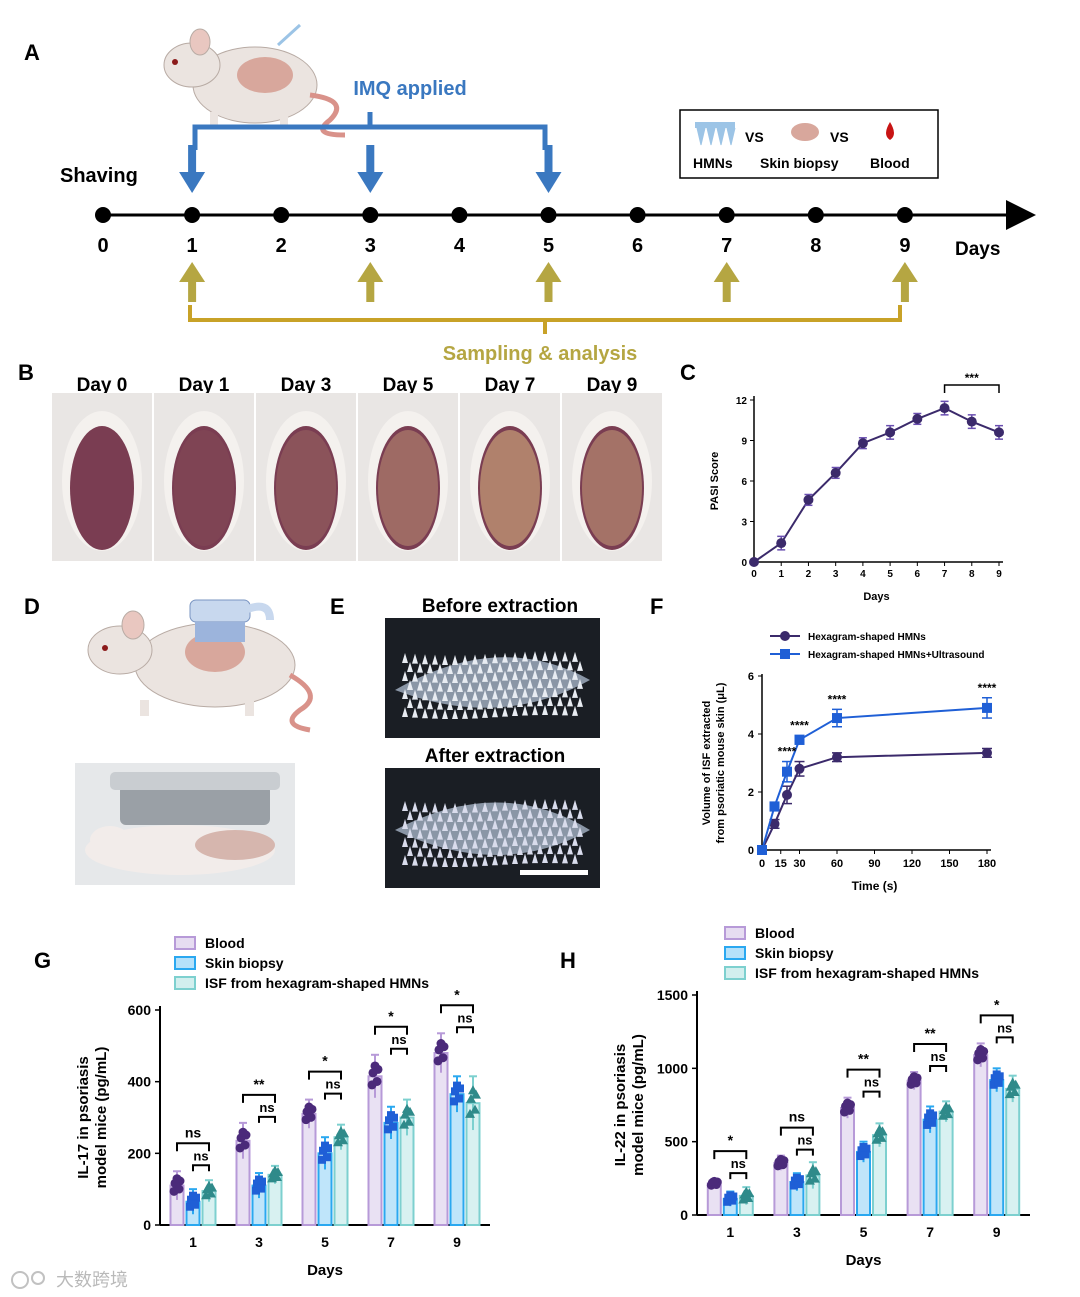  What do you see at coordinates (890, 131) in the screenshot?
I see `blood-drop-icon` at bounding box center [890, 131].